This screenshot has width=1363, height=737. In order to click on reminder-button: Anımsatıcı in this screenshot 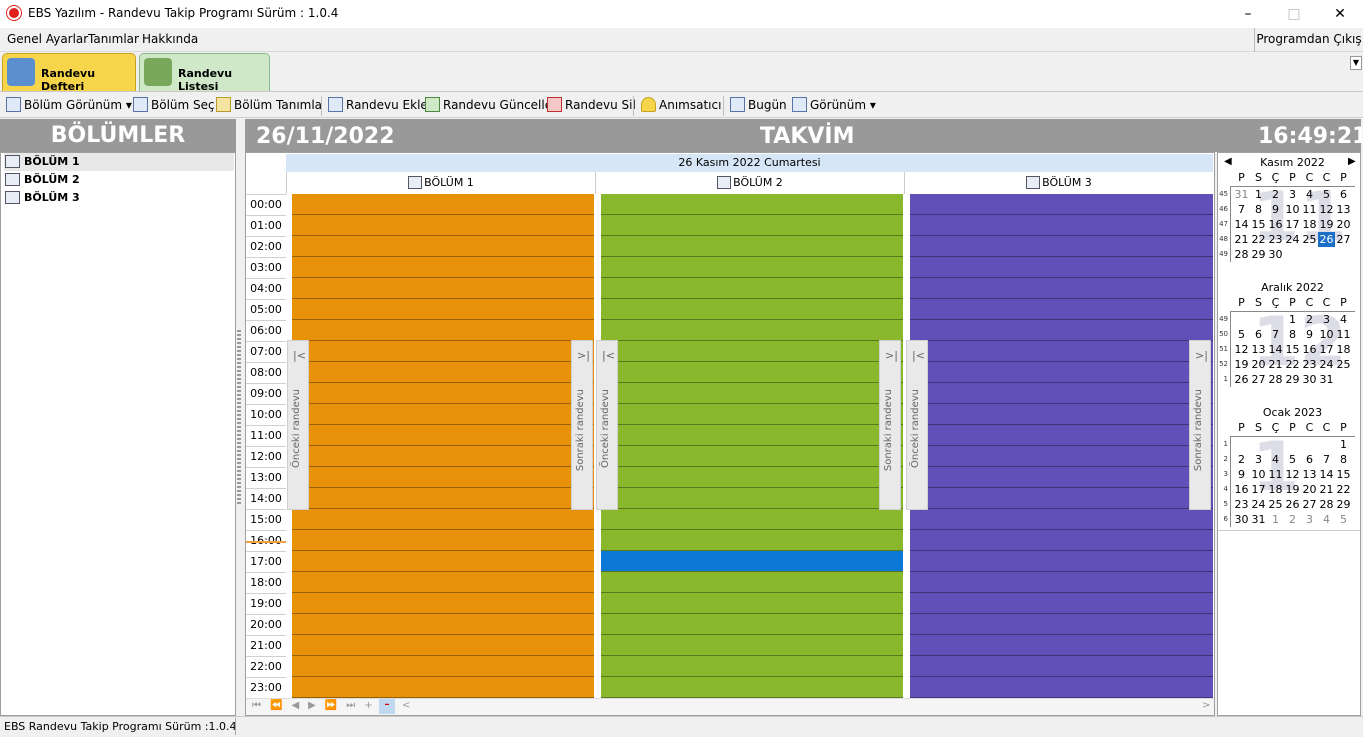, I will do `click(681, 106)`.